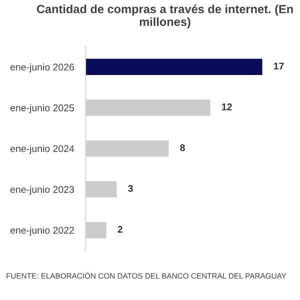 This screenshot has width=300, height=300. I want to click on y-tick-label: ene-junio 2023, so click(42, 190).